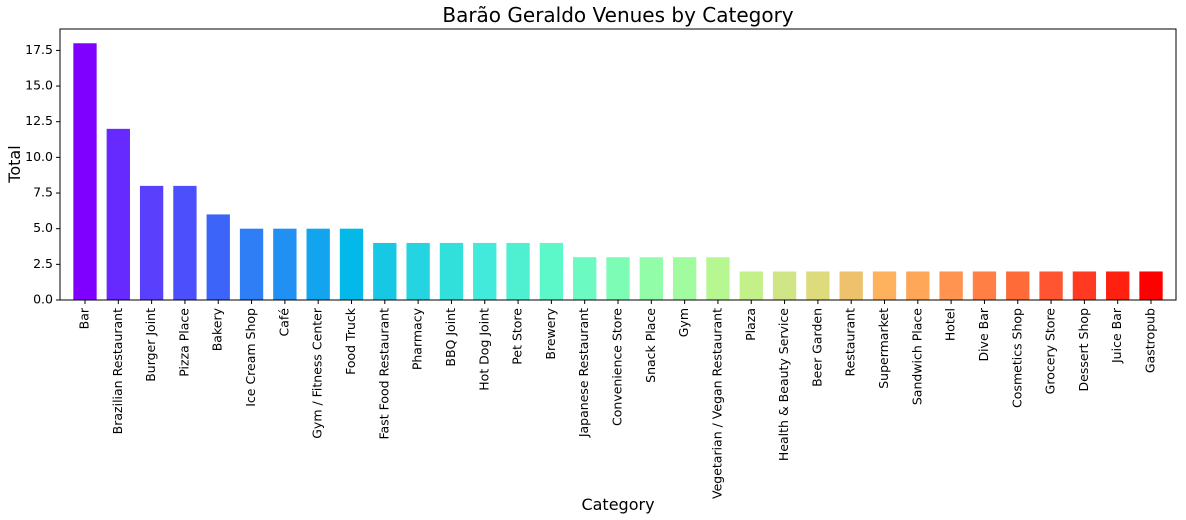 The height and width of the screenshot is (520, 1186). Describe the element at coordinates (39, 156) in the screenshot. I see `y-tick-label: 10.0` at that location.